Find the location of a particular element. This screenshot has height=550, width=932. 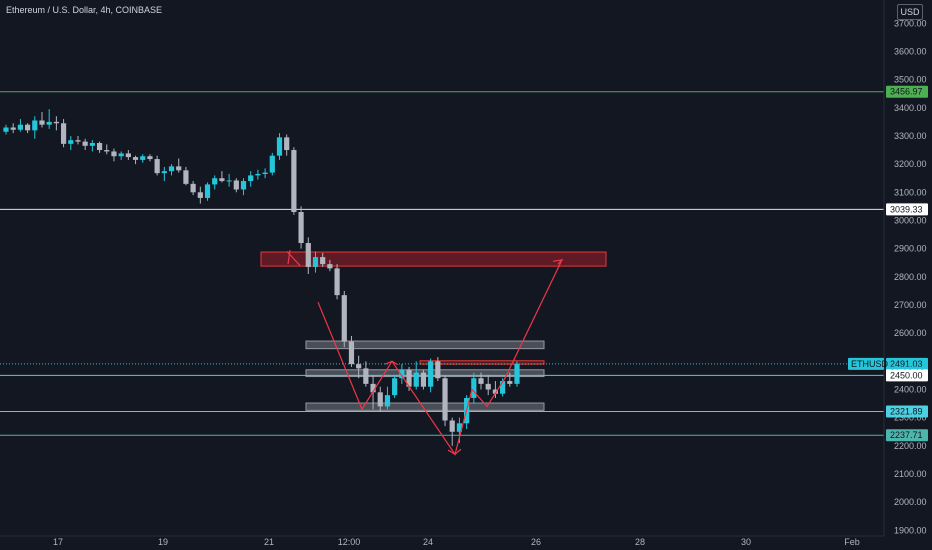

price-tag-label: 3039.33 is located at coordinates (906, 209).